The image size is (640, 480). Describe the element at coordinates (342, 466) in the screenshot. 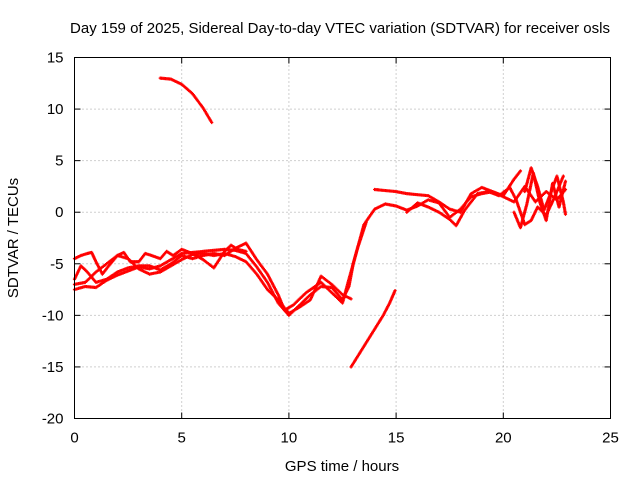

I see `x-axis-label: GPS time / hours` at that location.